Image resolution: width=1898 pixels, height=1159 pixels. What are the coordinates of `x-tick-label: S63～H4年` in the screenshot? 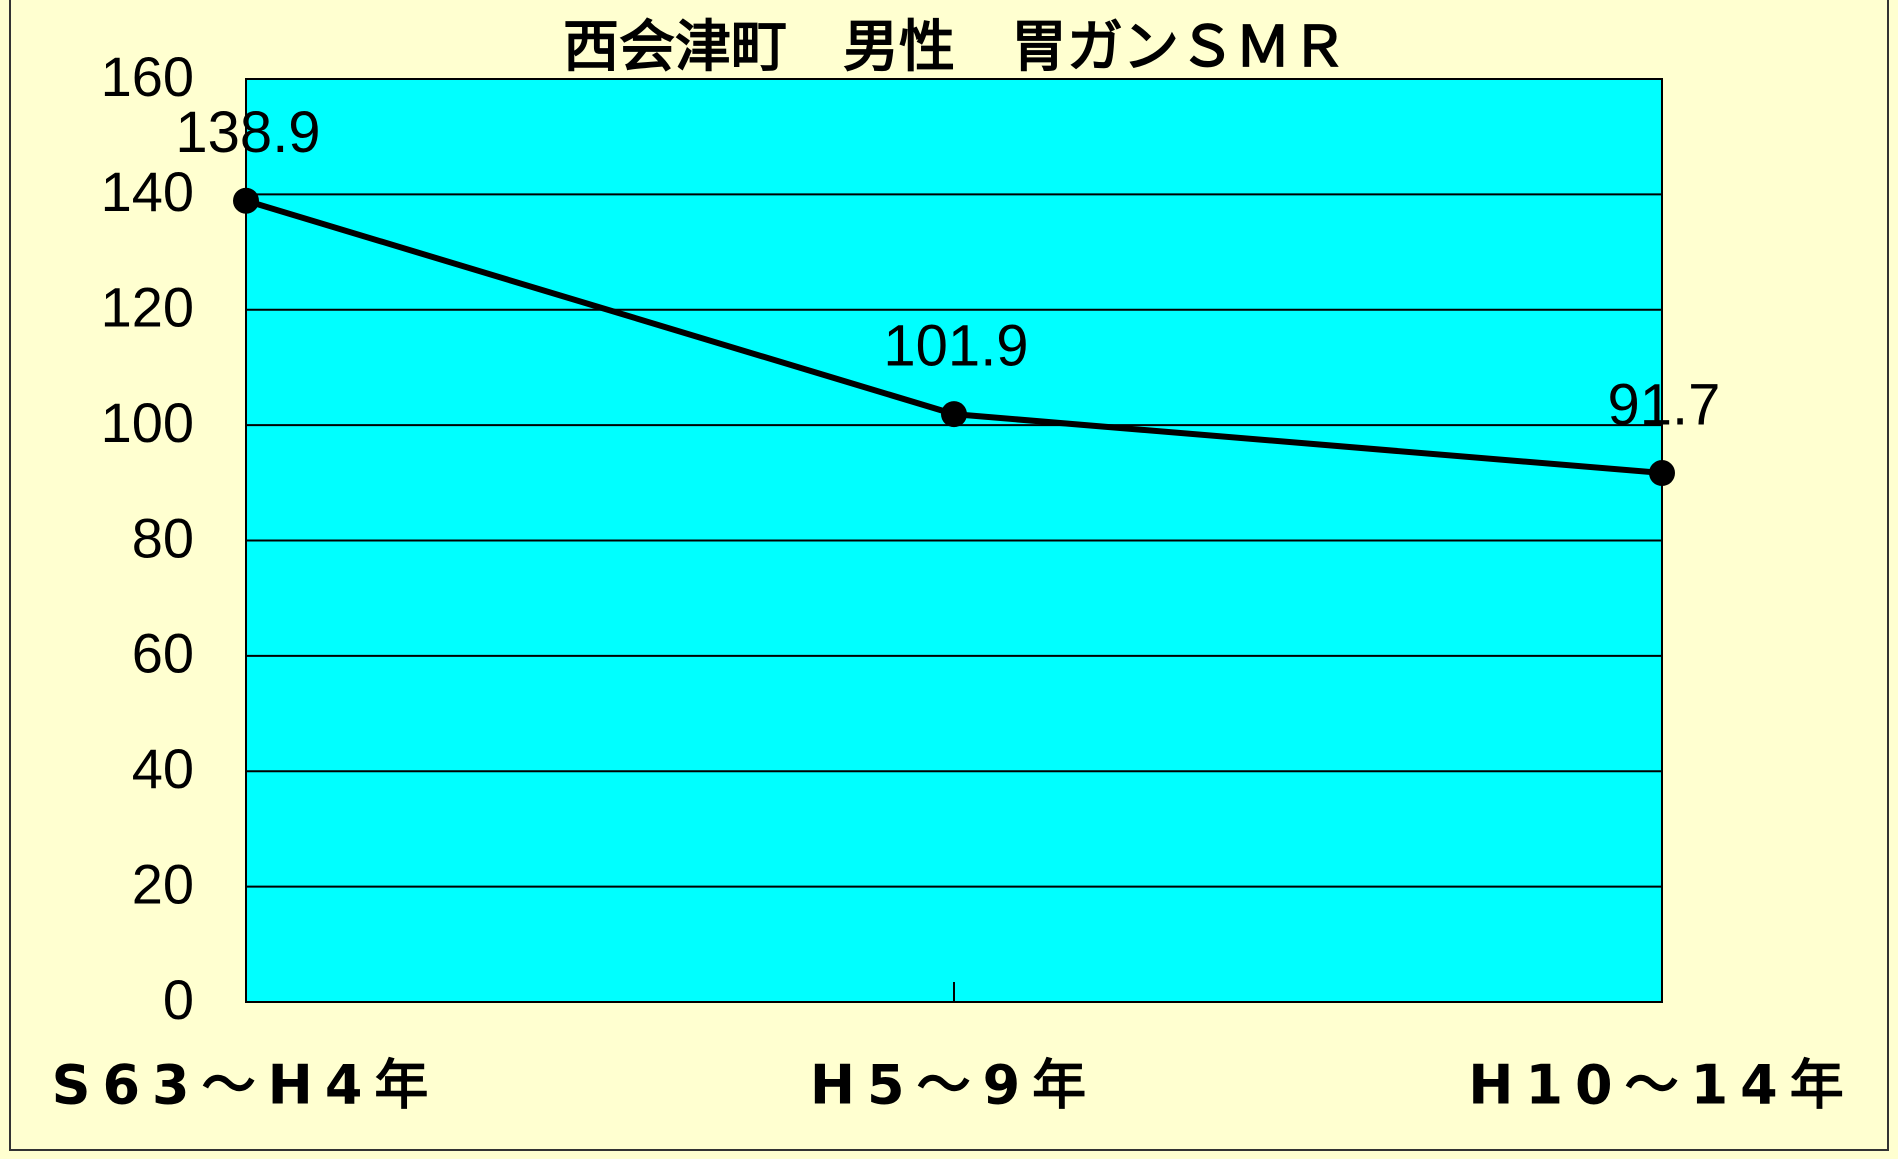 It's located at (246, 1085).